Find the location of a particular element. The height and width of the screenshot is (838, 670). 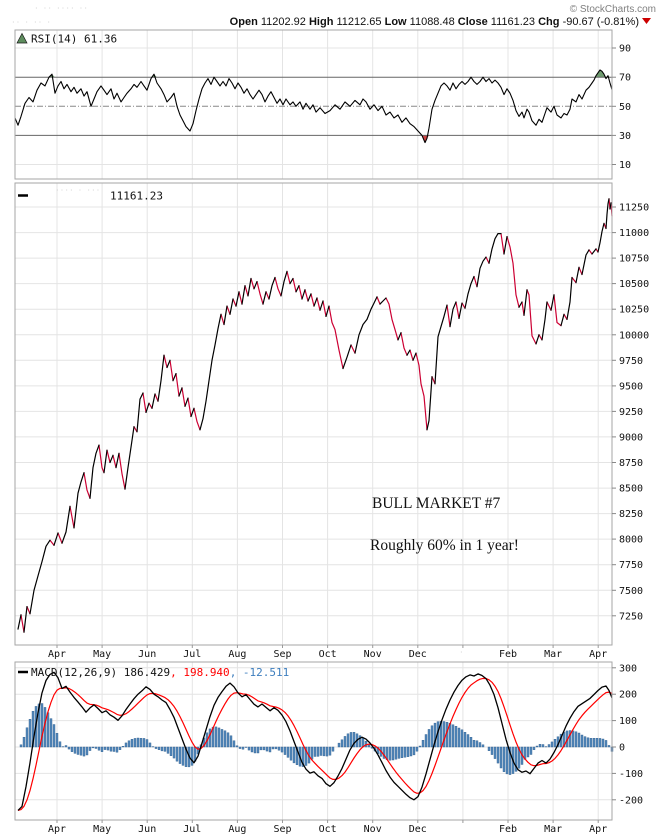

y-axis-label: 100 is located at coordinates (628, 721).